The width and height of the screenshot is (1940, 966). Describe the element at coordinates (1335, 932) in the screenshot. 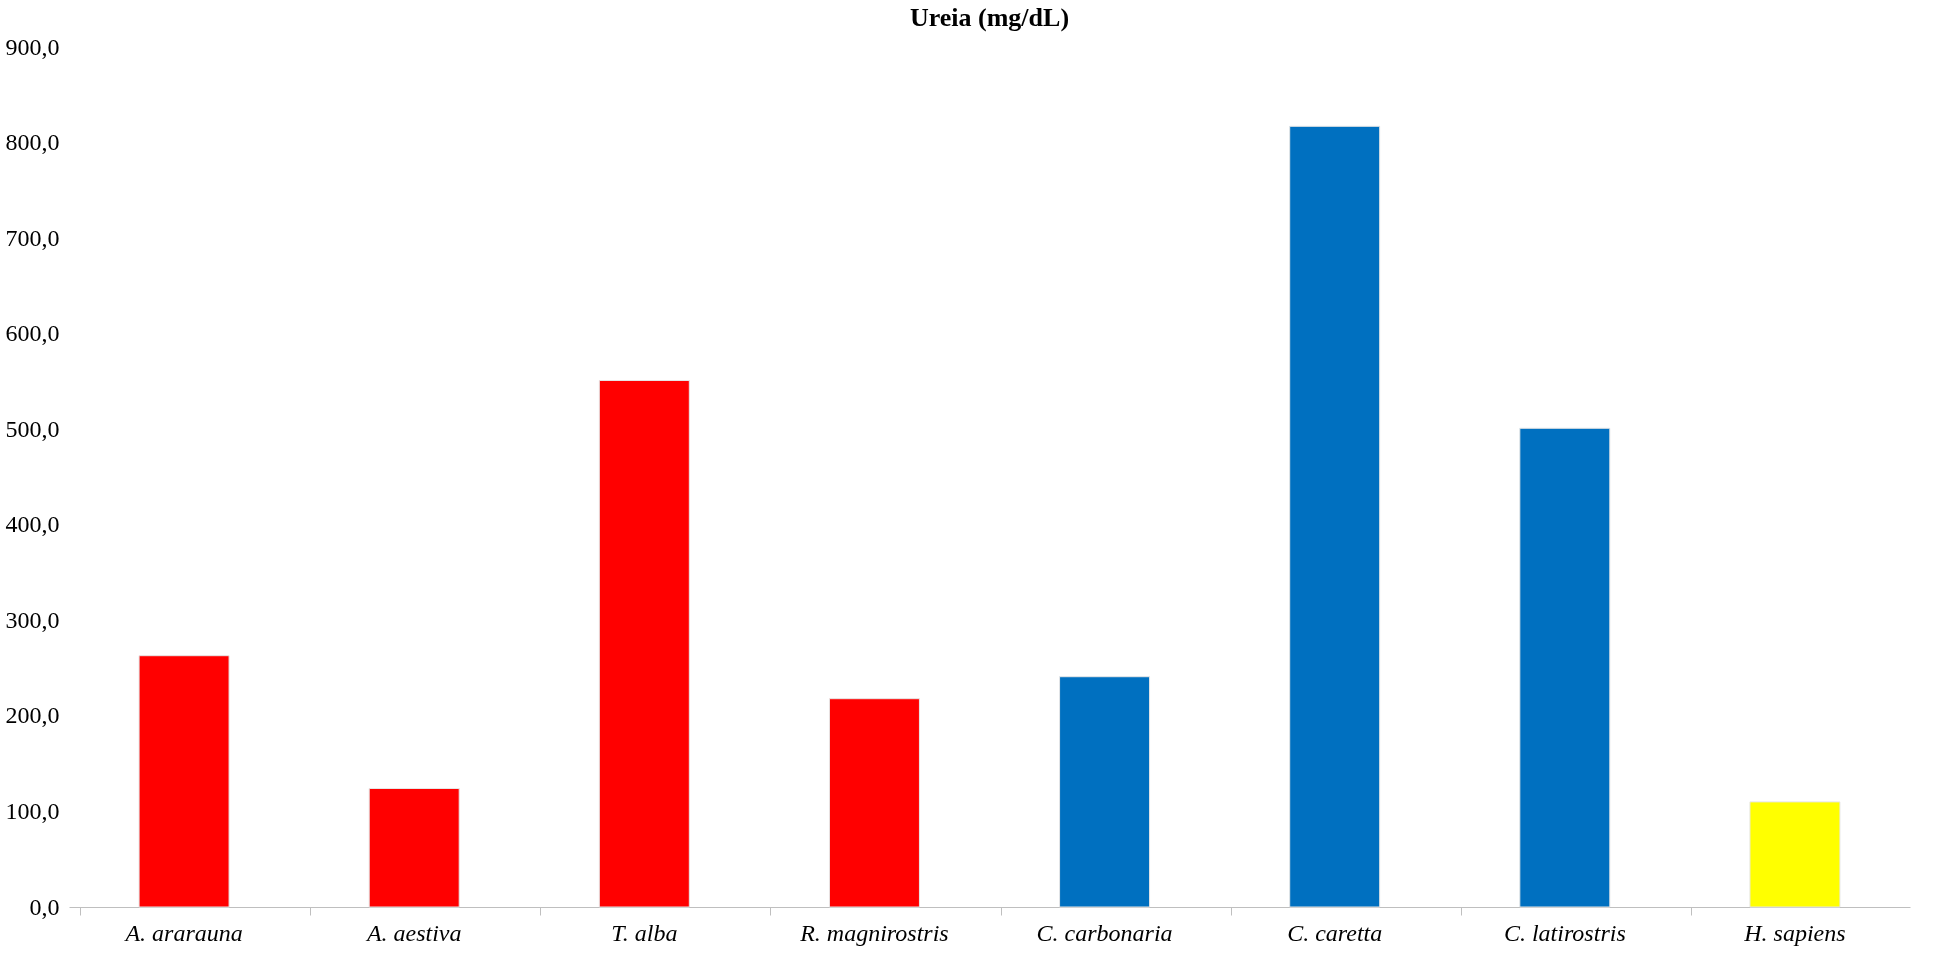

I see `x-tick-label: C. caretta` at that location.